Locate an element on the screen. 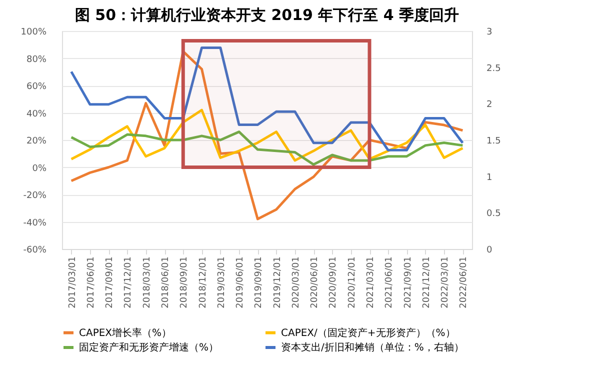 The width and height of the screenshot is (600, 389). x-tick-label: 2019/09/01 is located at coordinates (259, 282).